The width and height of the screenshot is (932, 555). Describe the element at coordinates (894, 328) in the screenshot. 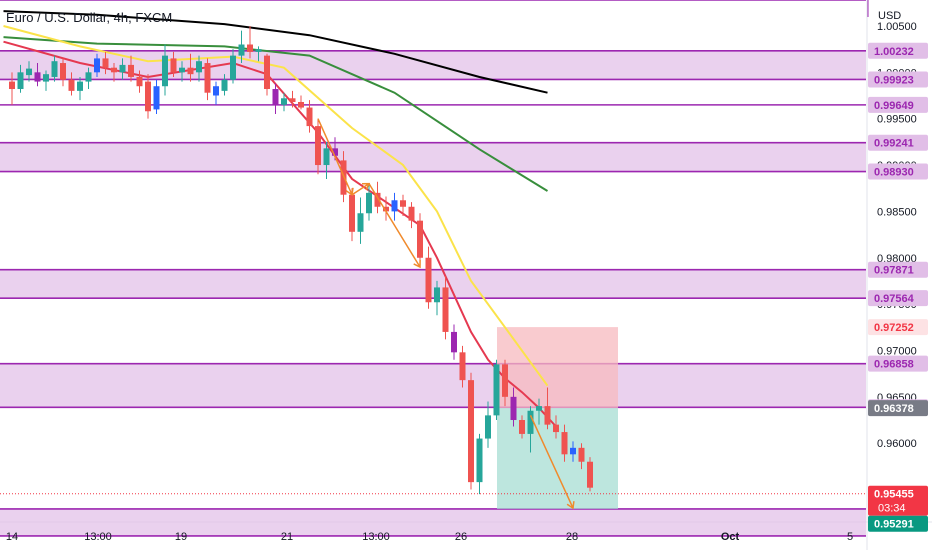

I see `price-tag-label: 0.97252` at that location.